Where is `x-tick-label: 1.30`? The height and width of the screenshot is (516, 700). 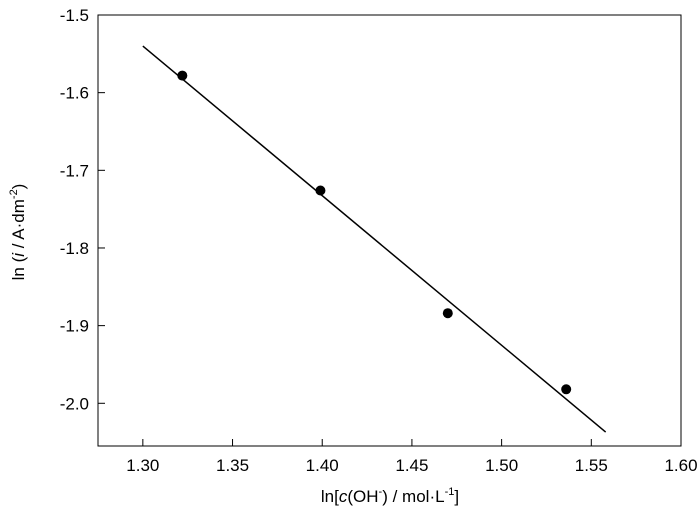
x-tick-label: 1.30 is located at coordinates (142, 465).